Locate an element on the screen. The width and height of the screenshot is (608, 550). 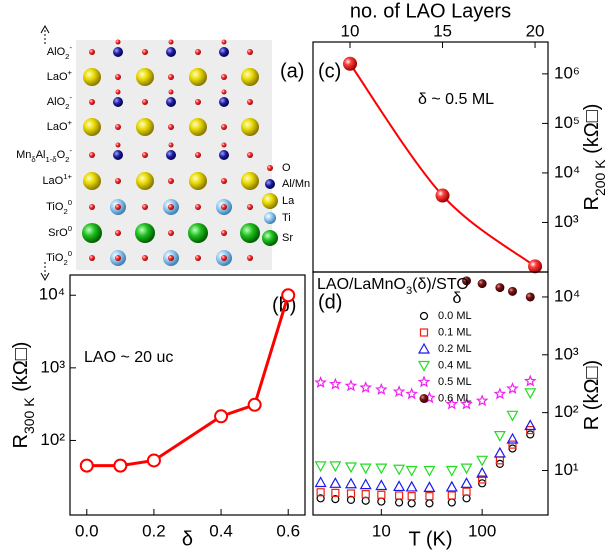
x-tick-label: 10 is located at coordinates (381, 530).